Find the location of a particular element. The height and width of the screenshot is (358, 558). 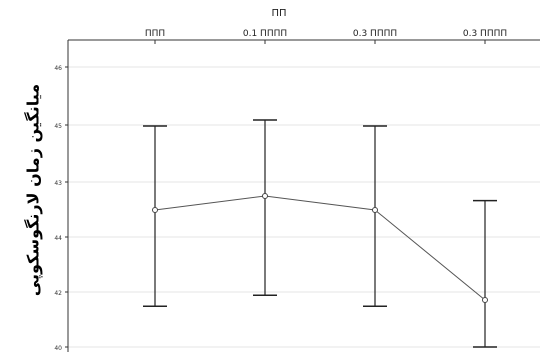

x-tick-label: ΠΠΠ is located at coordinates (155, 34).